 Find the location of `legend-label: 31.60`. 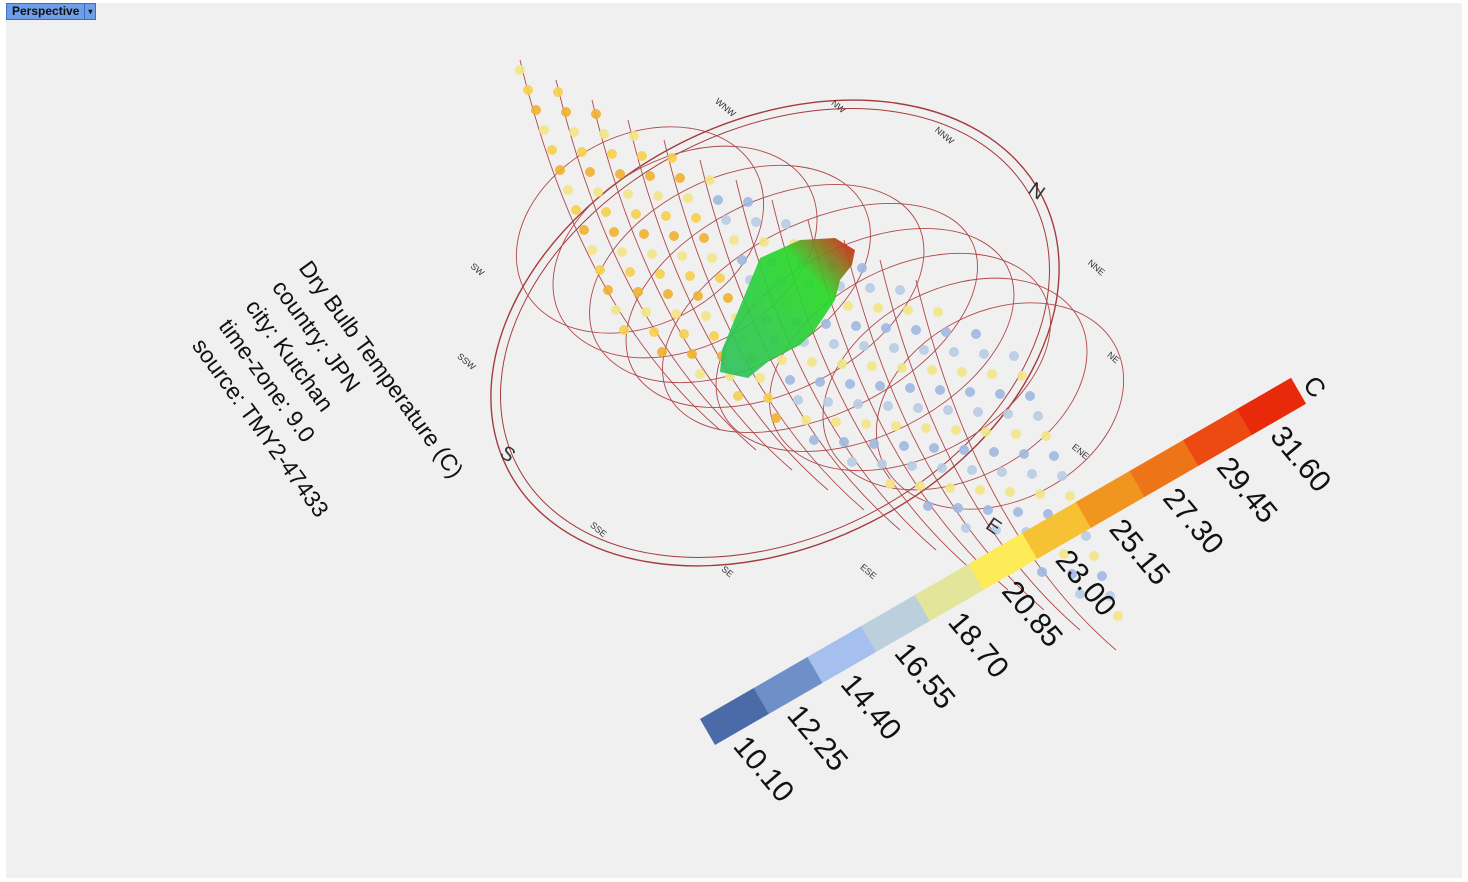

legend-label: 31.60 is located at coordinates (1301, 459).